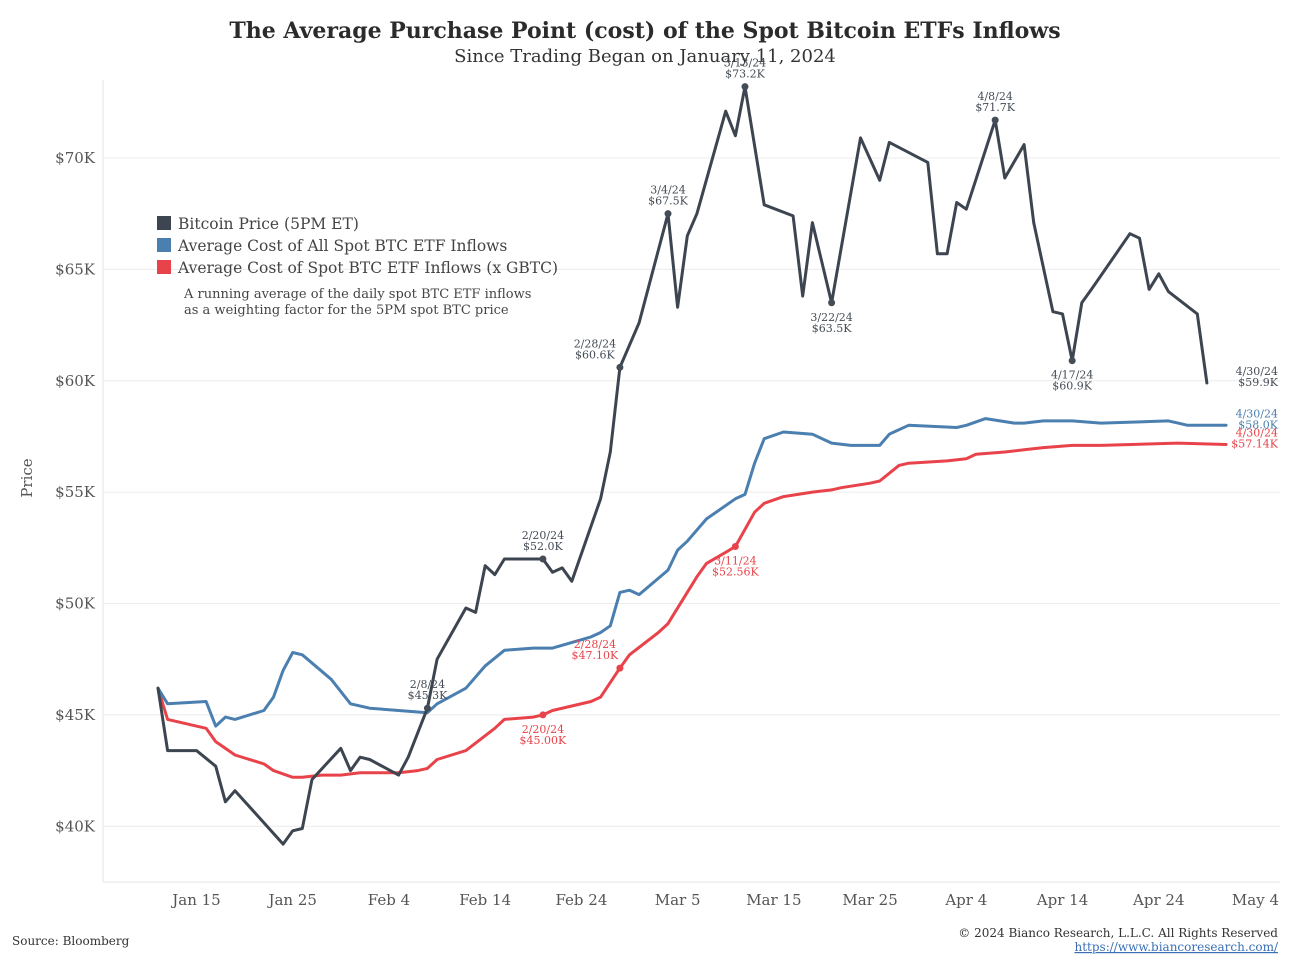 Image resolution: width=1292 pixels, height=971 pixels. I want to click on legend-label-all-etf: Average Cost of All Spot BTC ETF Inflows, so click(342, 246).